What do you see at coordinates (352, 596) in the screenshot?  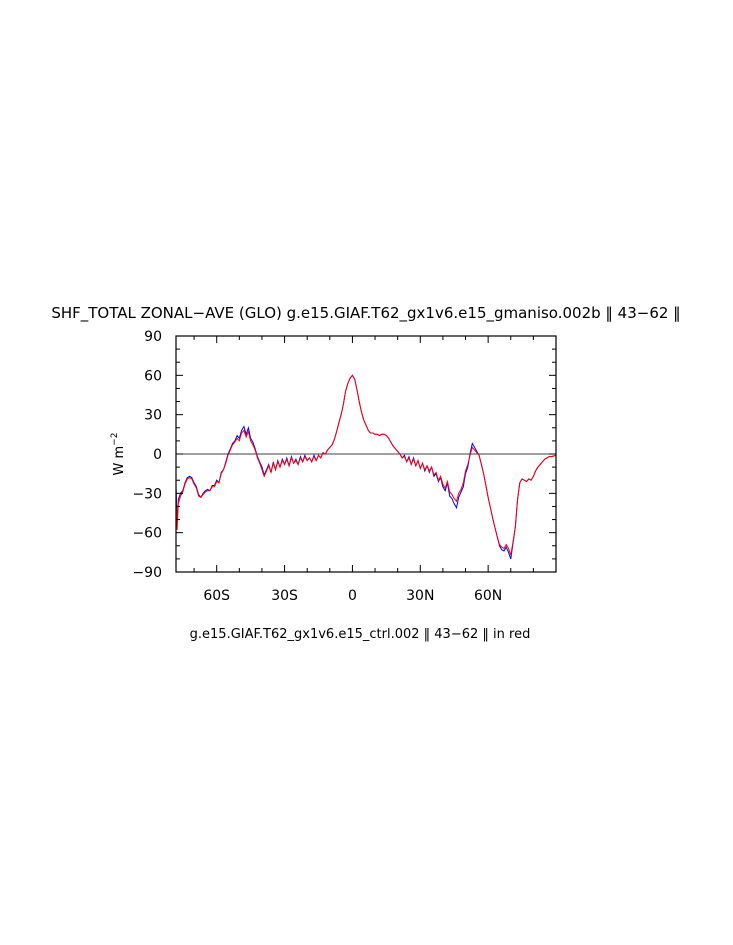 I see `x-tick-label: 0` at bounding box center [352, 596].